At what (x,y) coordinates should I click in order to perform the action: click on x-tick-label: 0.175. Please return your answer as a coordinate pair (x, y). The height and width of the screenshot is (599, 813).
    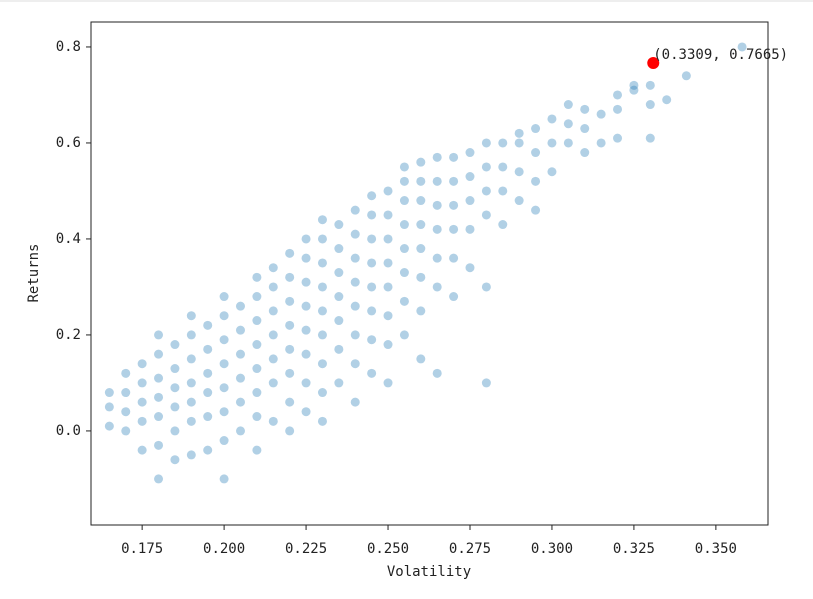
    Looking at the image, I should click on (142, 549).